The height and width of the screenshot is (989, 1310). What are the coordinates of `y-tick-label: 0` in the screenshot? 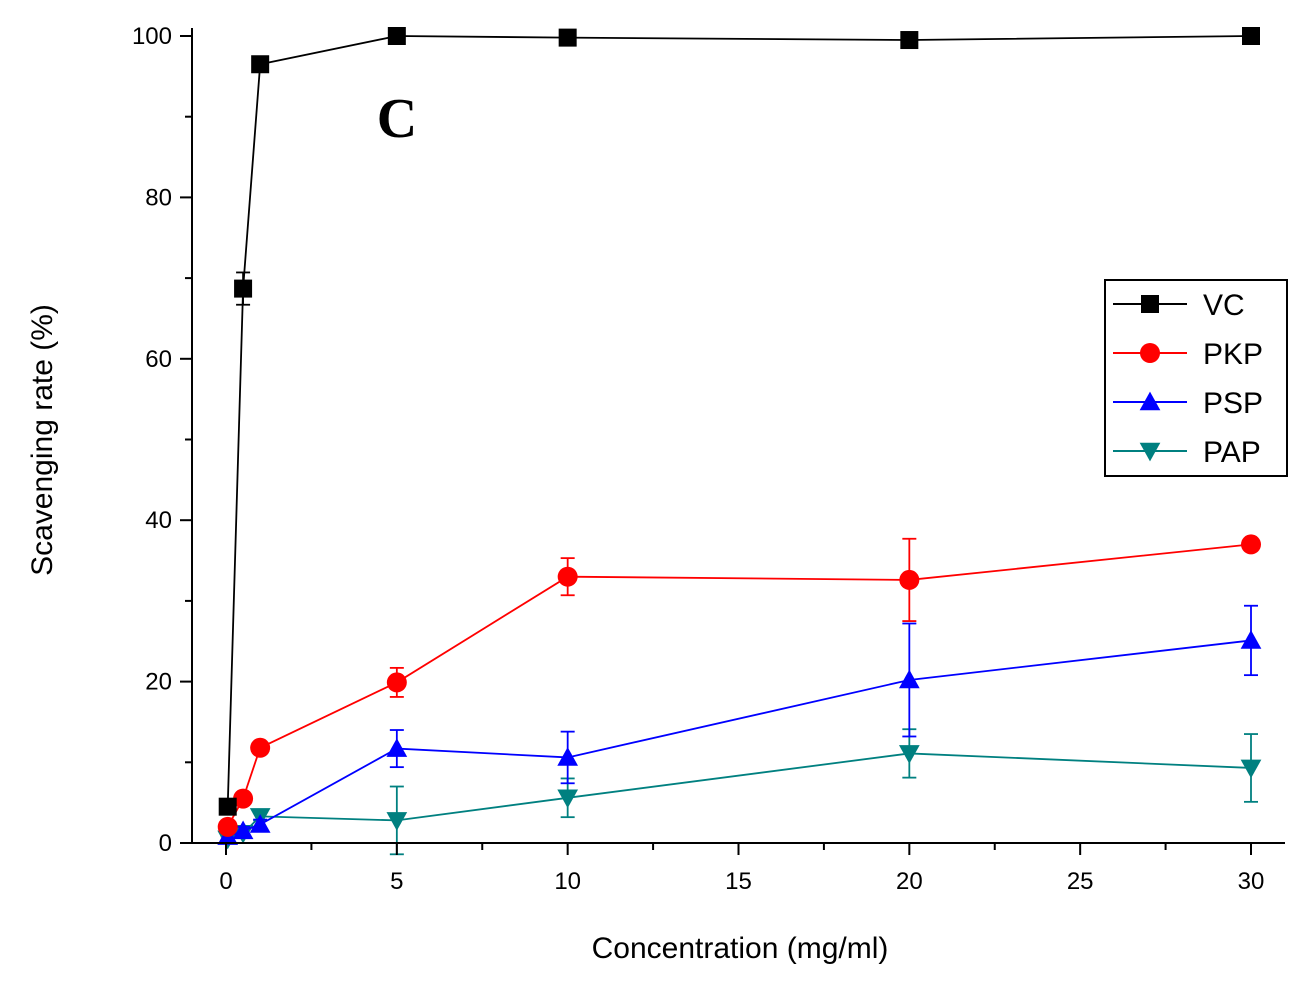 It's located at (165, 843).